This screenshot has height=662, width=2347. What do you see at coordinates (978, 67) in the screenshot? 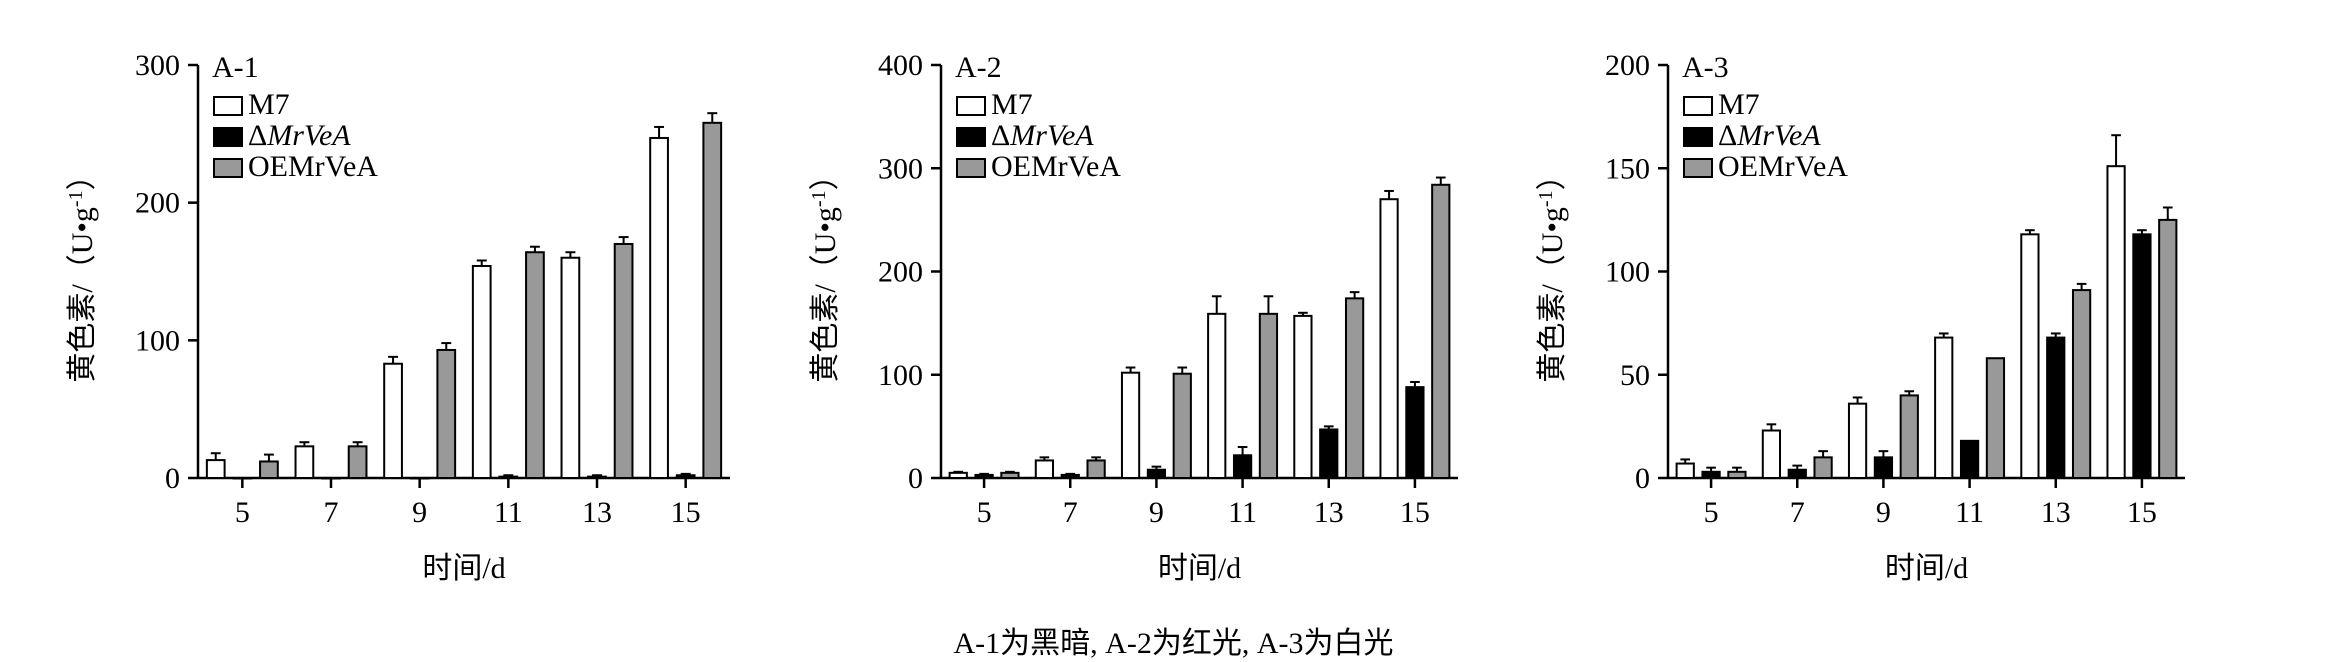
I see `panel-title: A-2` at bounding box center [978, 67].